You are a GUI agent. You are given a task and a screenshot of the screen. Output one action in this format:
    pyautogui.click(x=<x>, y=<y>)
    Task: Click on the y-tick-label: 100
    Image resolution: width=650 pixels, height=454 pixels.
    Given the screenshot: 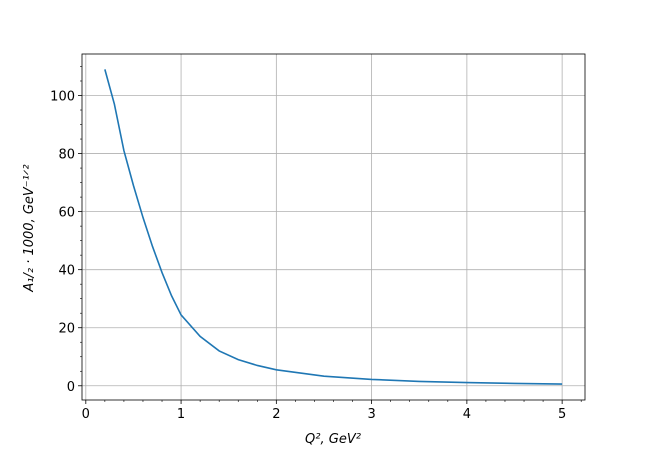 What is the action you would take?
    pyautogui.click(x=62, y=97)
    